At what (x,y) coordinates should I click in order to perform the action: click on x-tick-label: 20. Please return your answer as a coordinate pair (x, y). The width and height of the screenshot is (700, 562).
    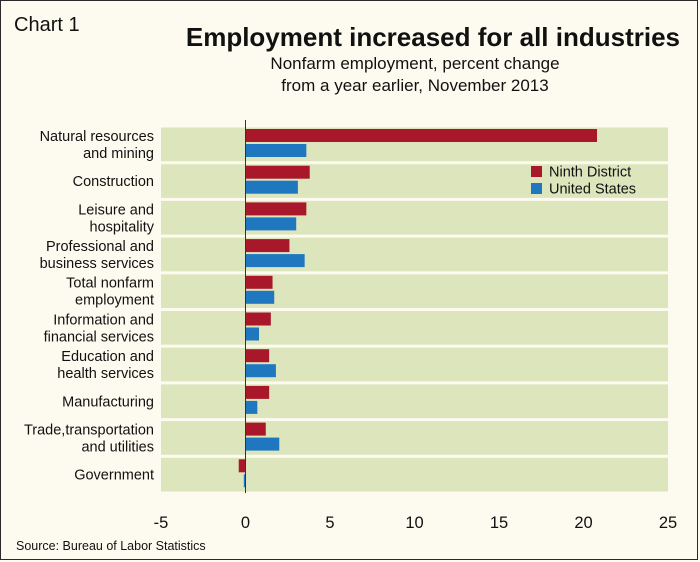
    Looking at the image, I should click on (583, 523).